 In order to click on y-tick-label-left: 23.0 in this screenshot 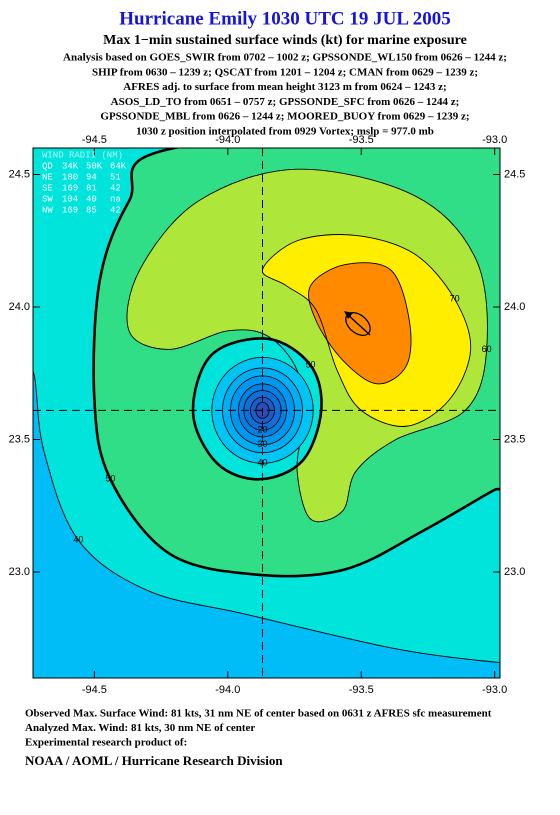, I will do `click(19, 572)`.